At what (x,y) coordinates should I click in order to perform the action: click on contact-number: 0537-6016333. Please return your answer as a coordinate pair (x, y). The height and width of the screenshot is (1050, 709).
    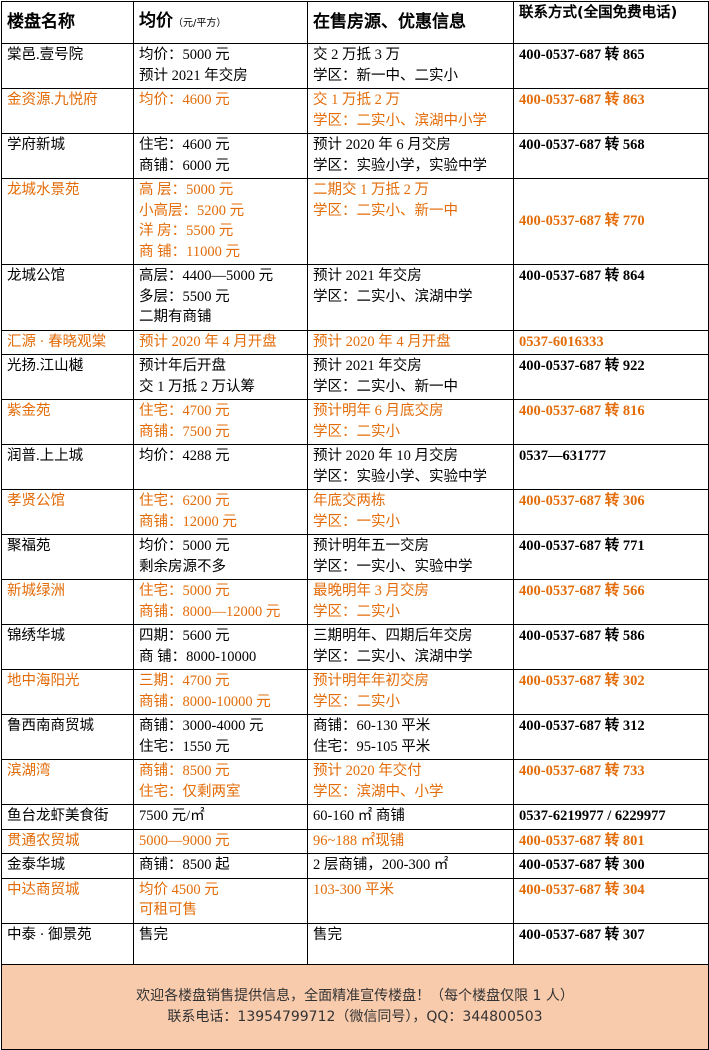
    Looking at the image, I should click on (561, 341).